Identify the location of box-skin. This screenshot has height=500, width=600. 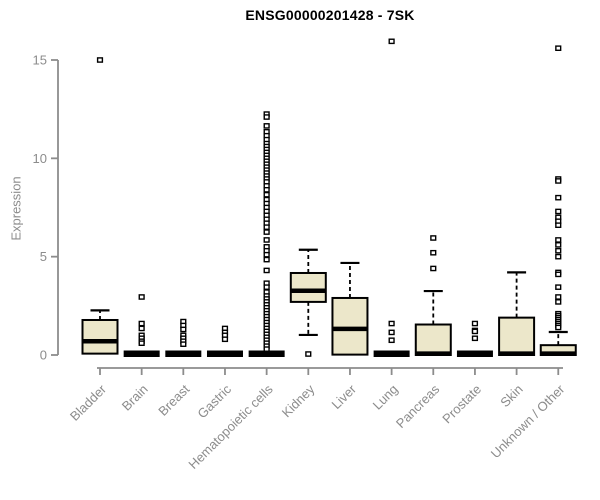
(517, 336).